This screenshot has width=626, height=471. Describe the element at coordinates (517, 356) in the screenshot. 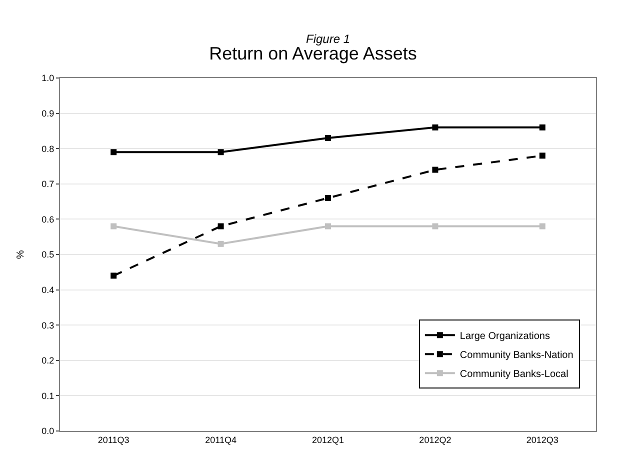

I see `legend-label: Community Banks-Nation` at that location.